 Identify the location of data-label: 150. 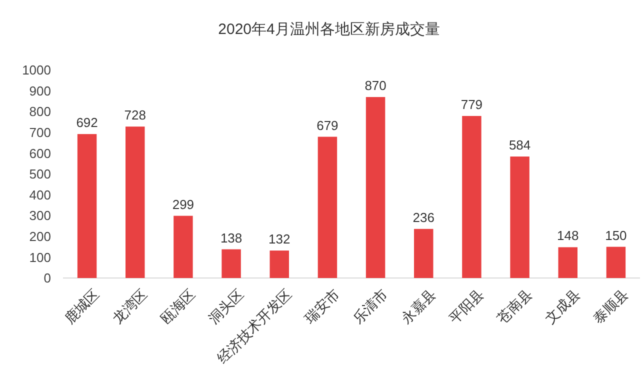
(616, 235).